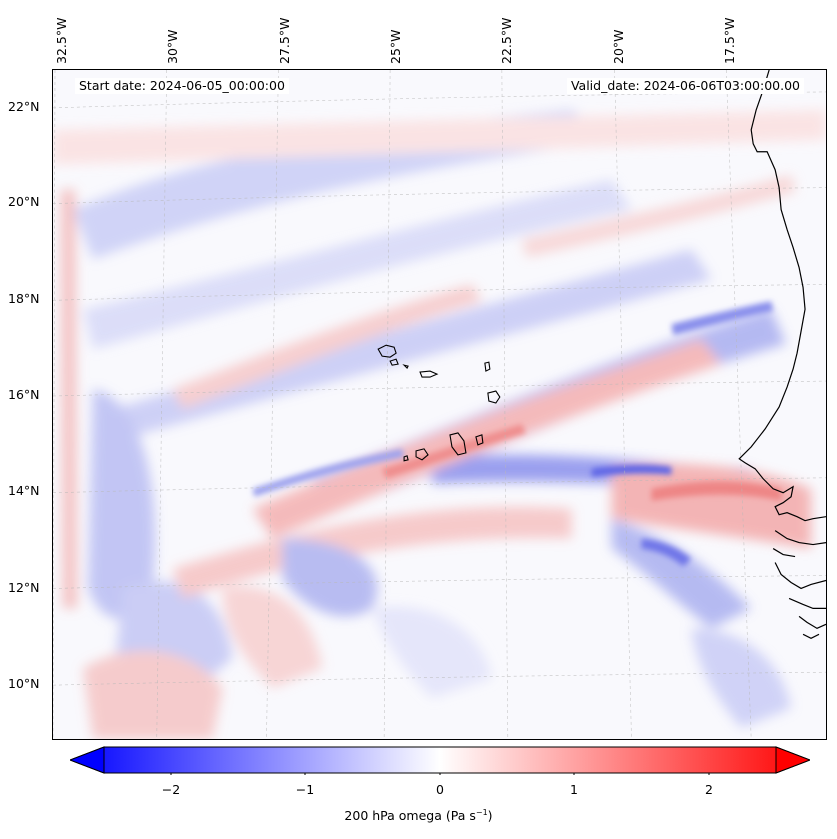 This screenshot has height=839, width=837. Describe the element at coordinates (440, 789) in the screenshot. I see `colorbar-tick-label: 0` at that location.